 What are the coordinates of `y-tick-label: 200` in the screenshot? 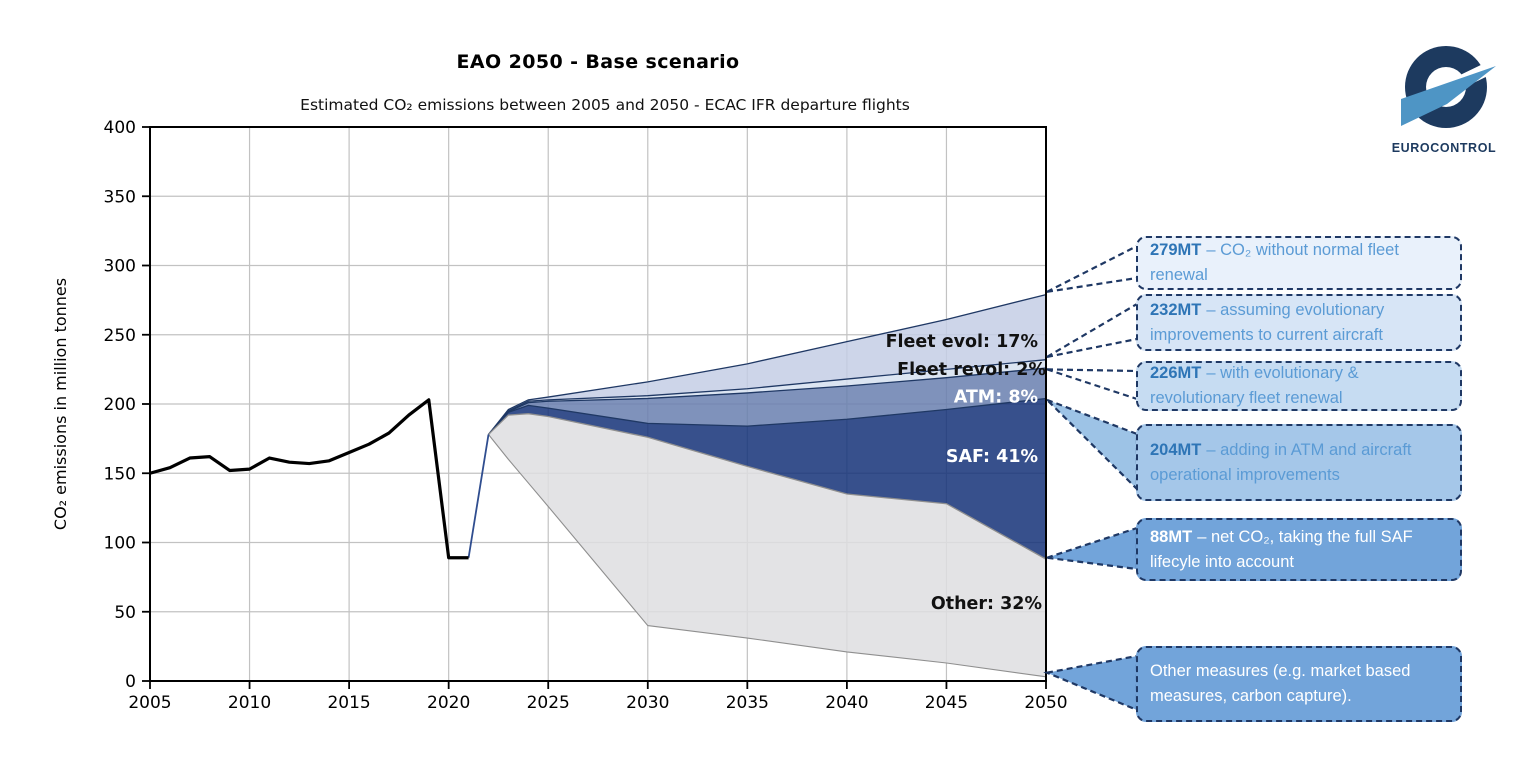 It's located at (120, 405).